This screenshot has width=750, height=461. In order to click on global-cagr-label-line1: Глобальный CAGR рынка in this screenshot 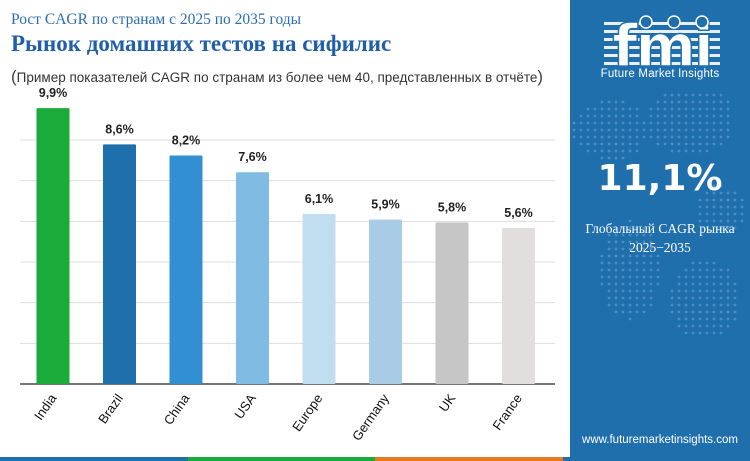, I will do `click(660, 228)`.